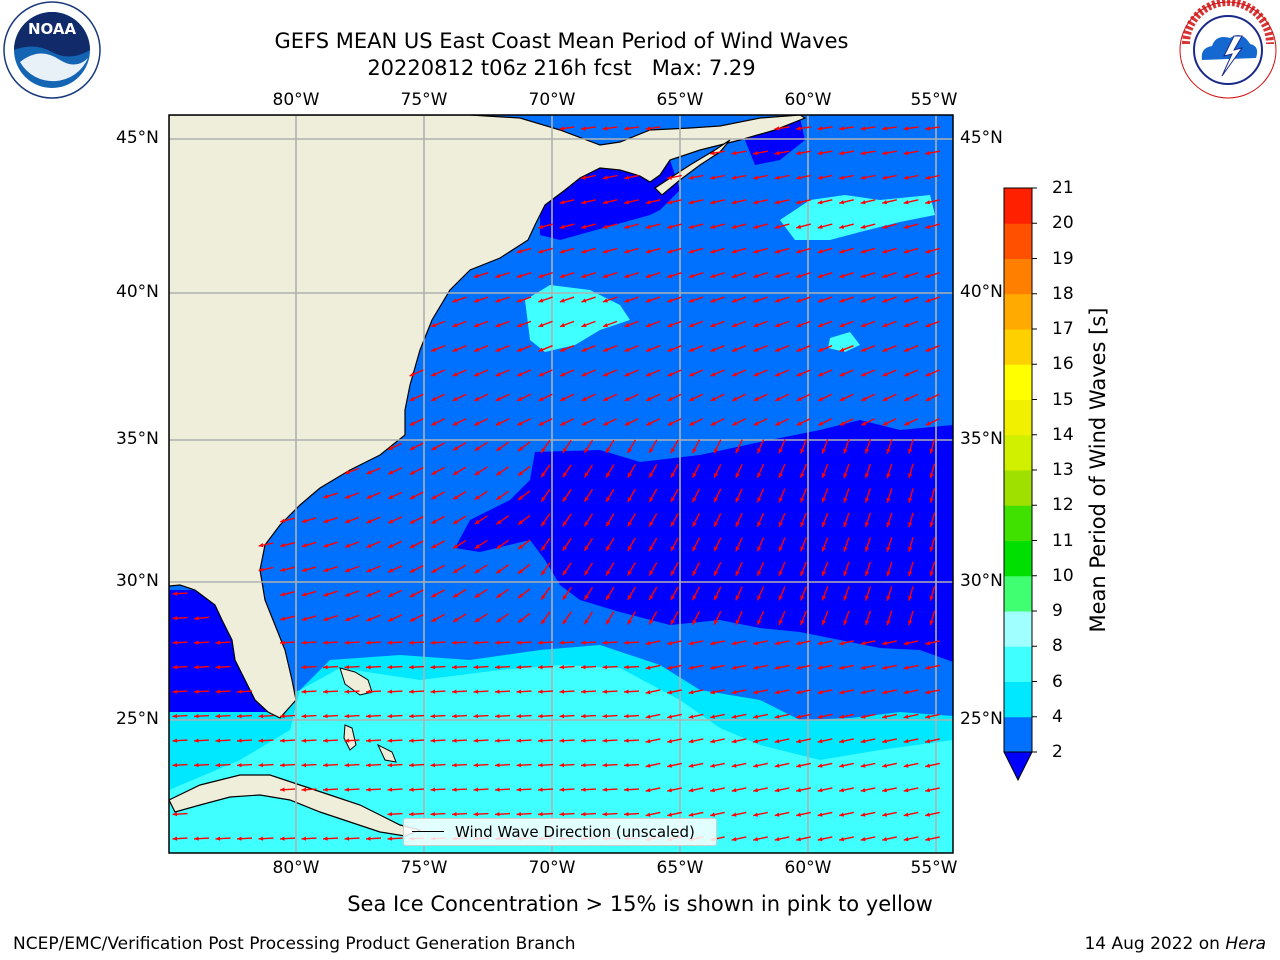 Image resolution: width=1280 pixels, height=960 pixels. Describe the element at coordinates (934, 868) in the screenshot. I see `lon-label-bottom-55w: 55°W` at that location.